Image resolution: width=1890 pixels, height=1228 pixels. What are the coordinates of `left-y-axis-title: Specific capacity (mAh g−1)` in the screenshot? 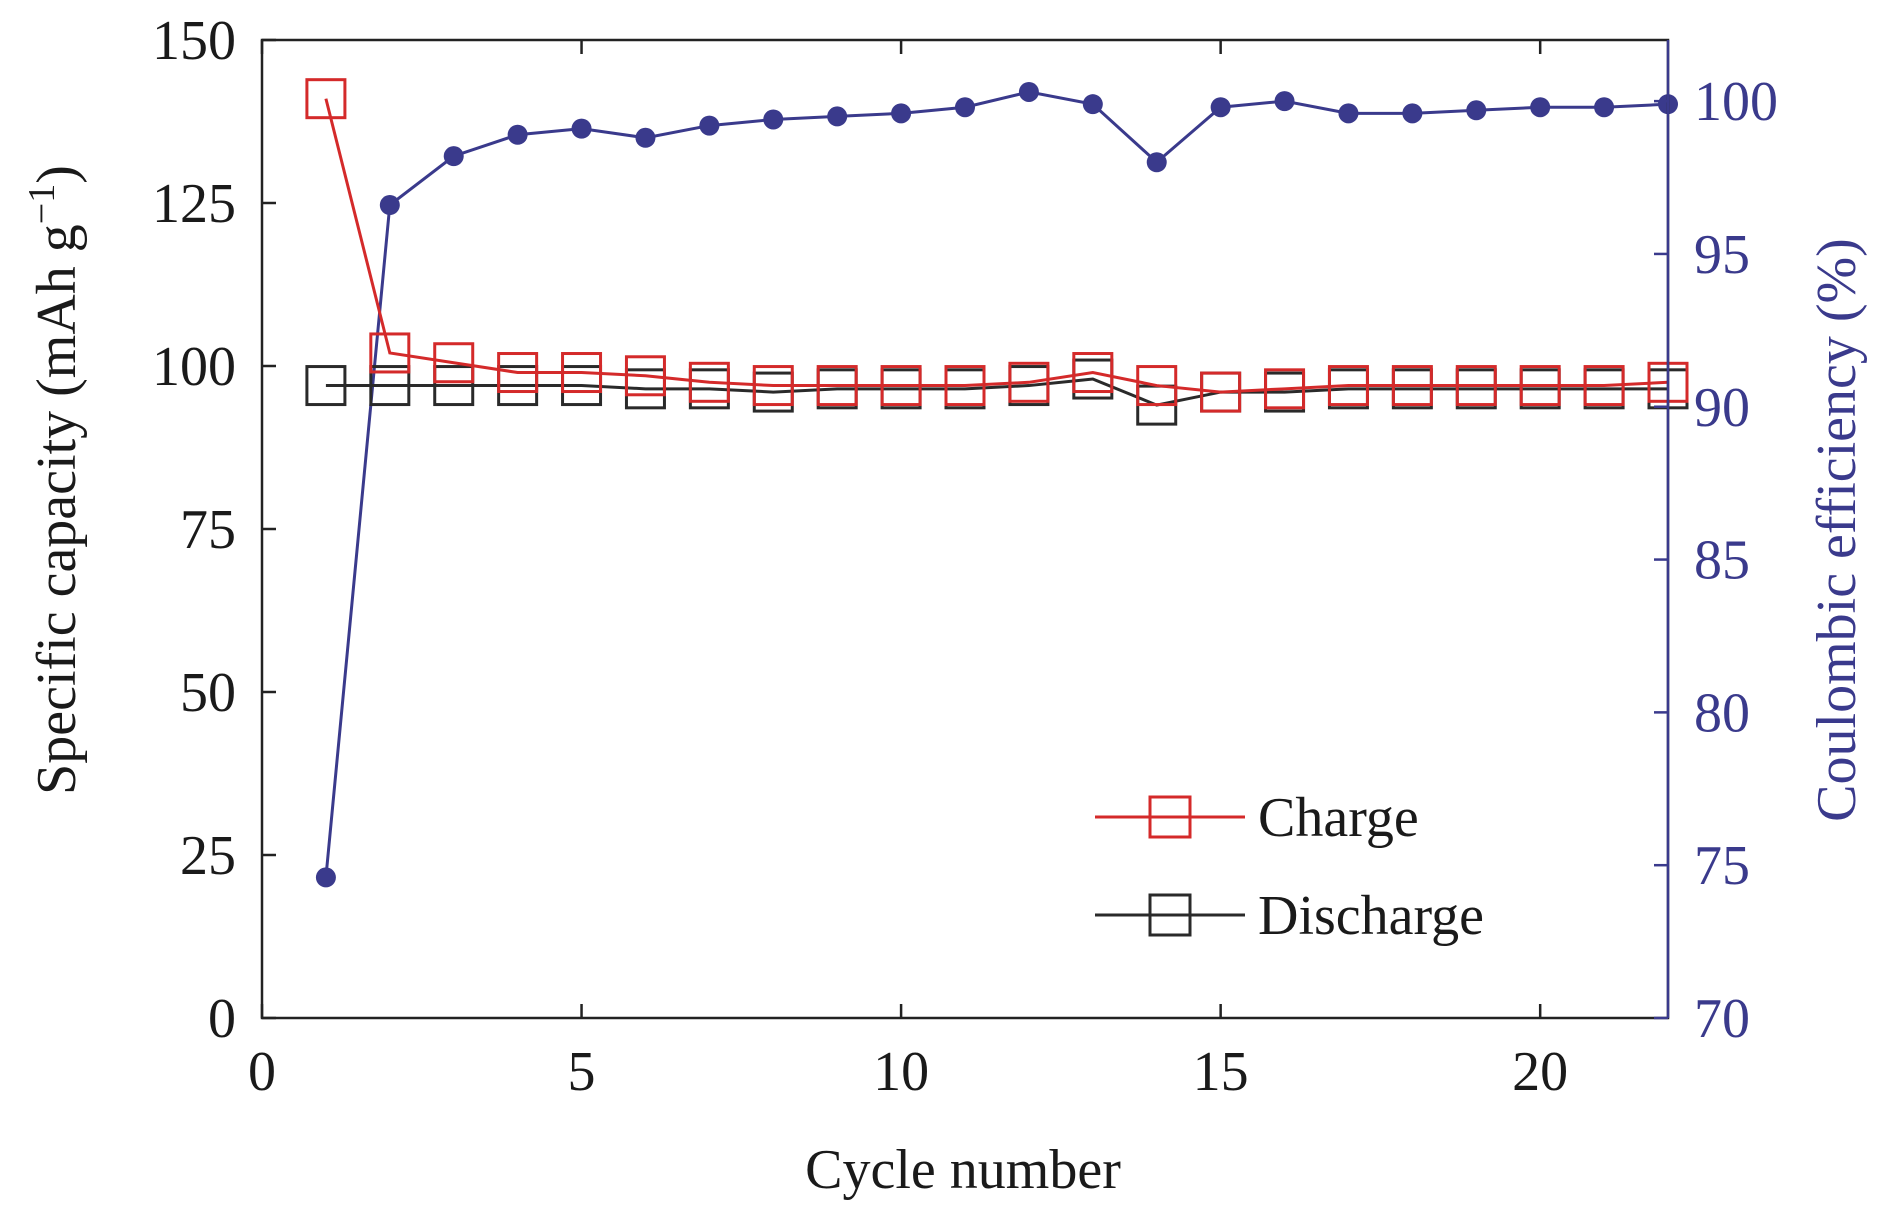 It's located at (54, 480).